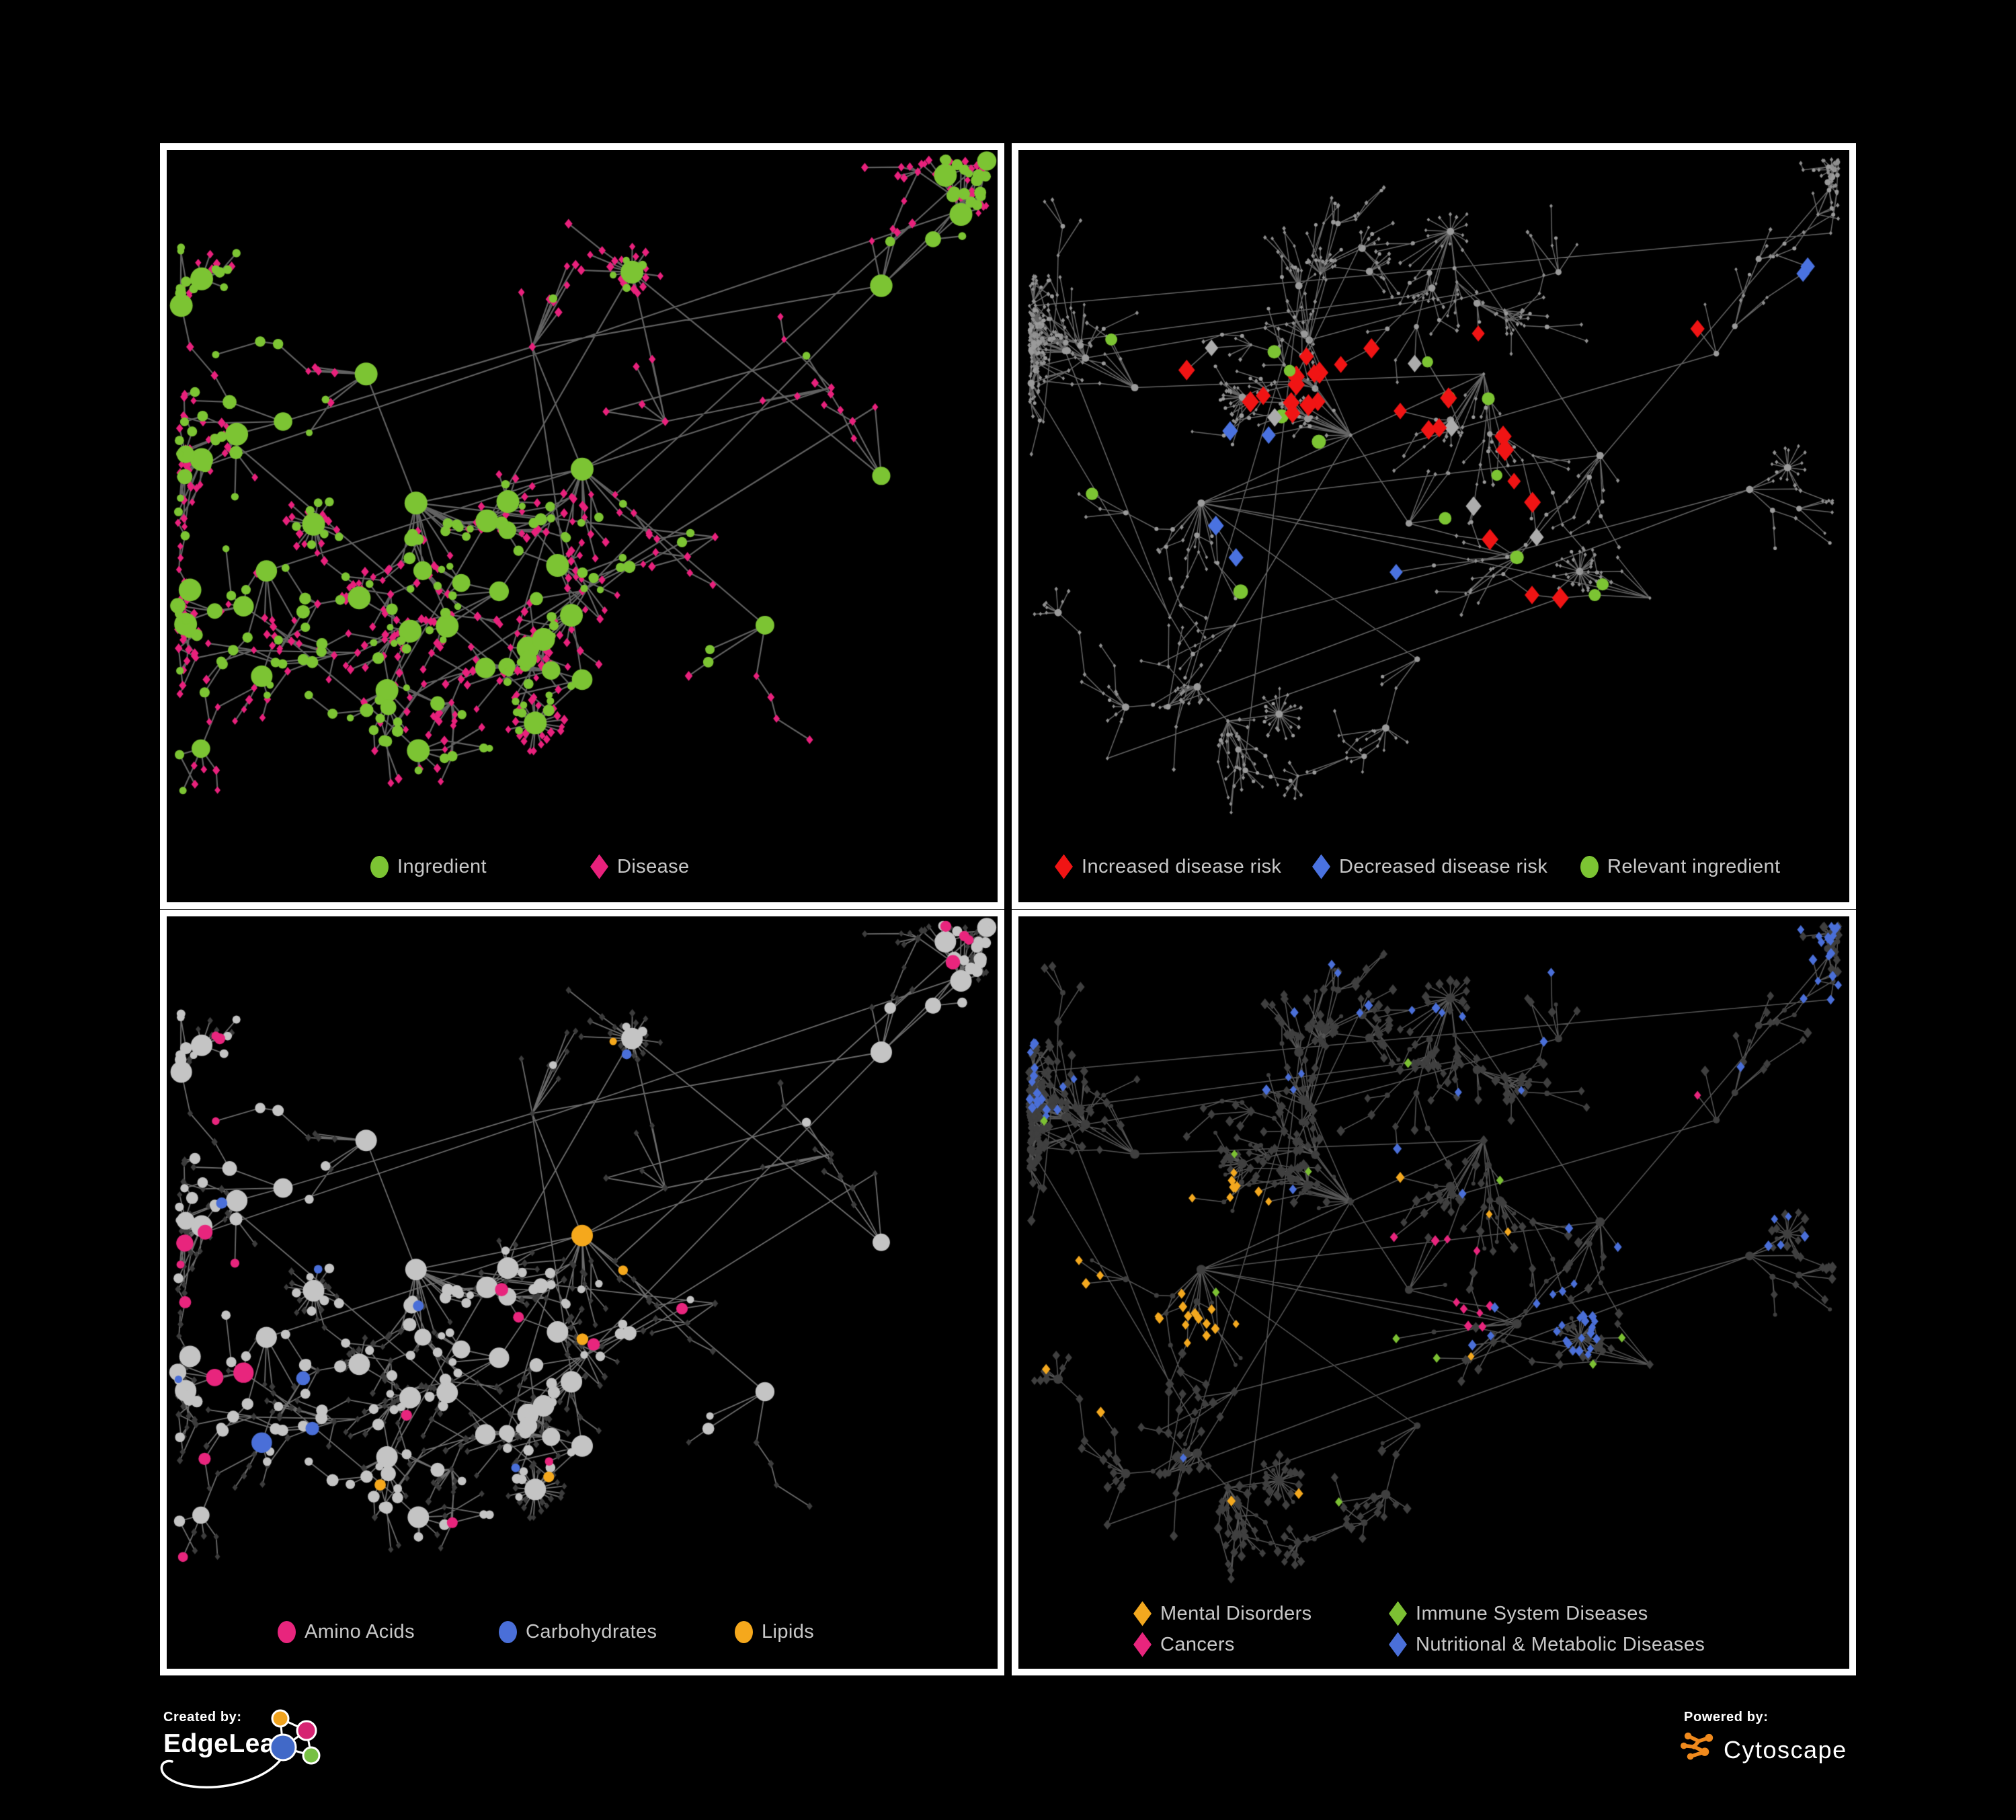 This screenshot has height=1820, width=2016. What do you see at coordinates (1560, 1644) in the screenshot?
I see `legend-label: Nutritional & Metabolic Diseases` at bounding box center [1560, 1644].